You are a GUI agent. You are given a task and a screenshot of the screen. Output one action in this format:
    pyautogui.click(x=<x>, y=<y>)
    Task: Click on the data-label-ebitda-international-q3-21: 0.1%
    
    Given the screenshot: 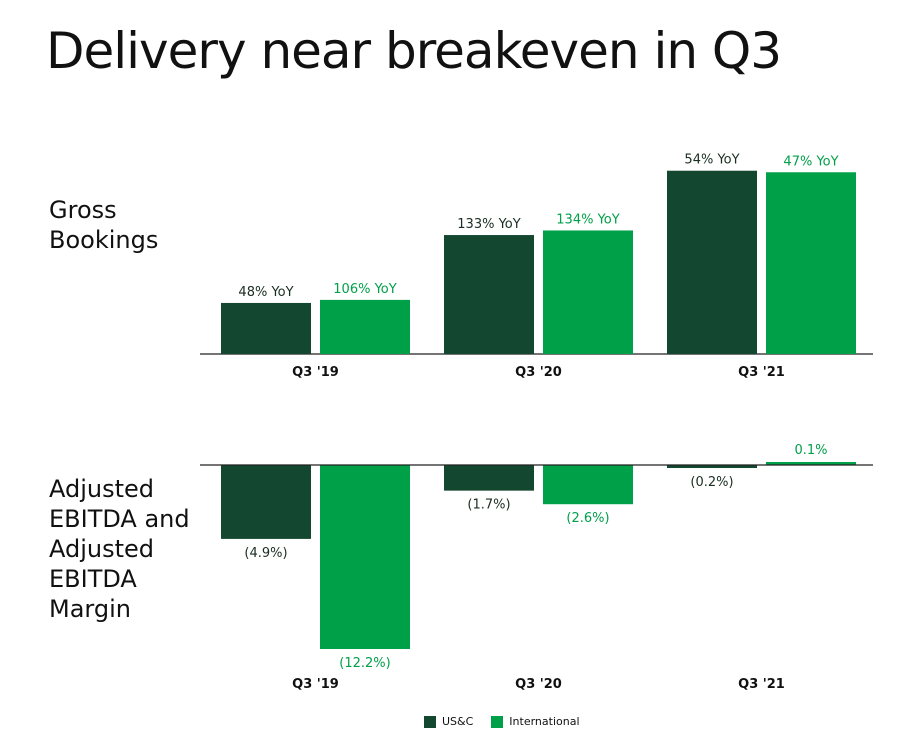 What is the action you would take?
    pyautogui.click(x=810, y=450)
    